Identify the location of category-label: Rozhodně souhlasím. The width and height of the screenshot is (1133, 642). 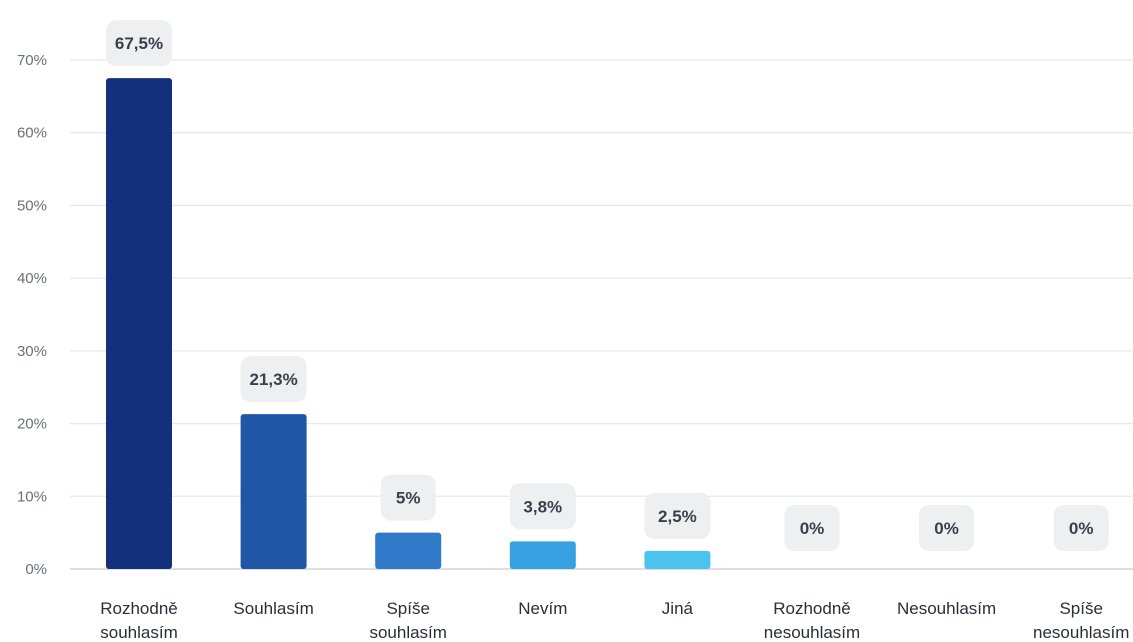
(139, 620).